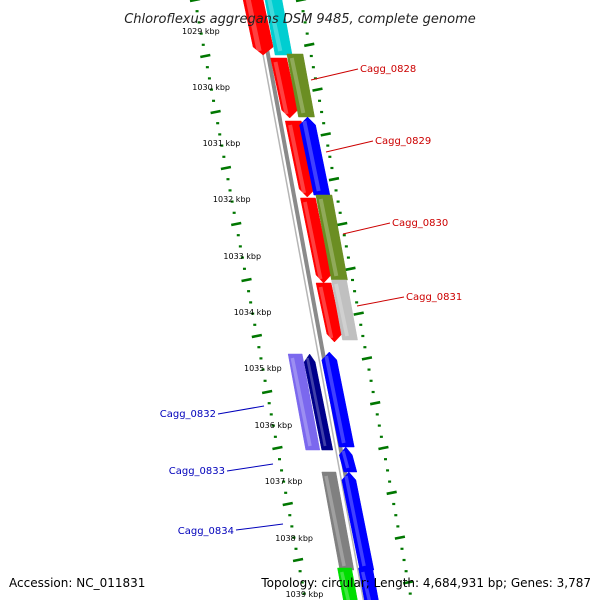 This screenshot has height=600, width=600. I want to click on gene-label-red: Cagg_0829, so click(403, 141).